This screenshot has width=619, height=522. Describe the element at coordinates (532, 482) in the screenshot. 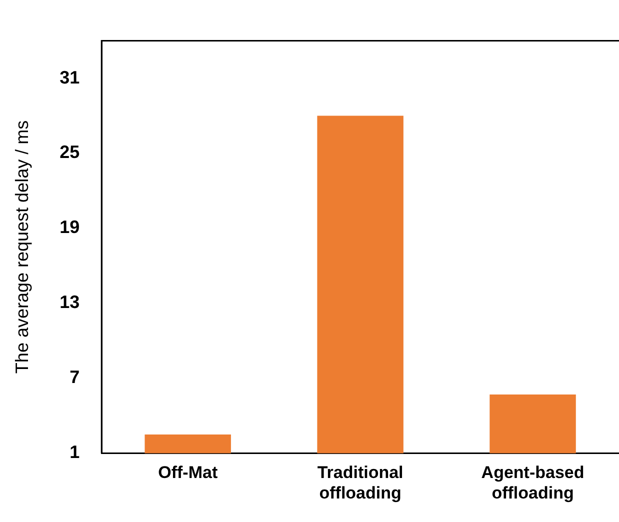

I see `x-tick-label: Agent-based offloading` at that location.